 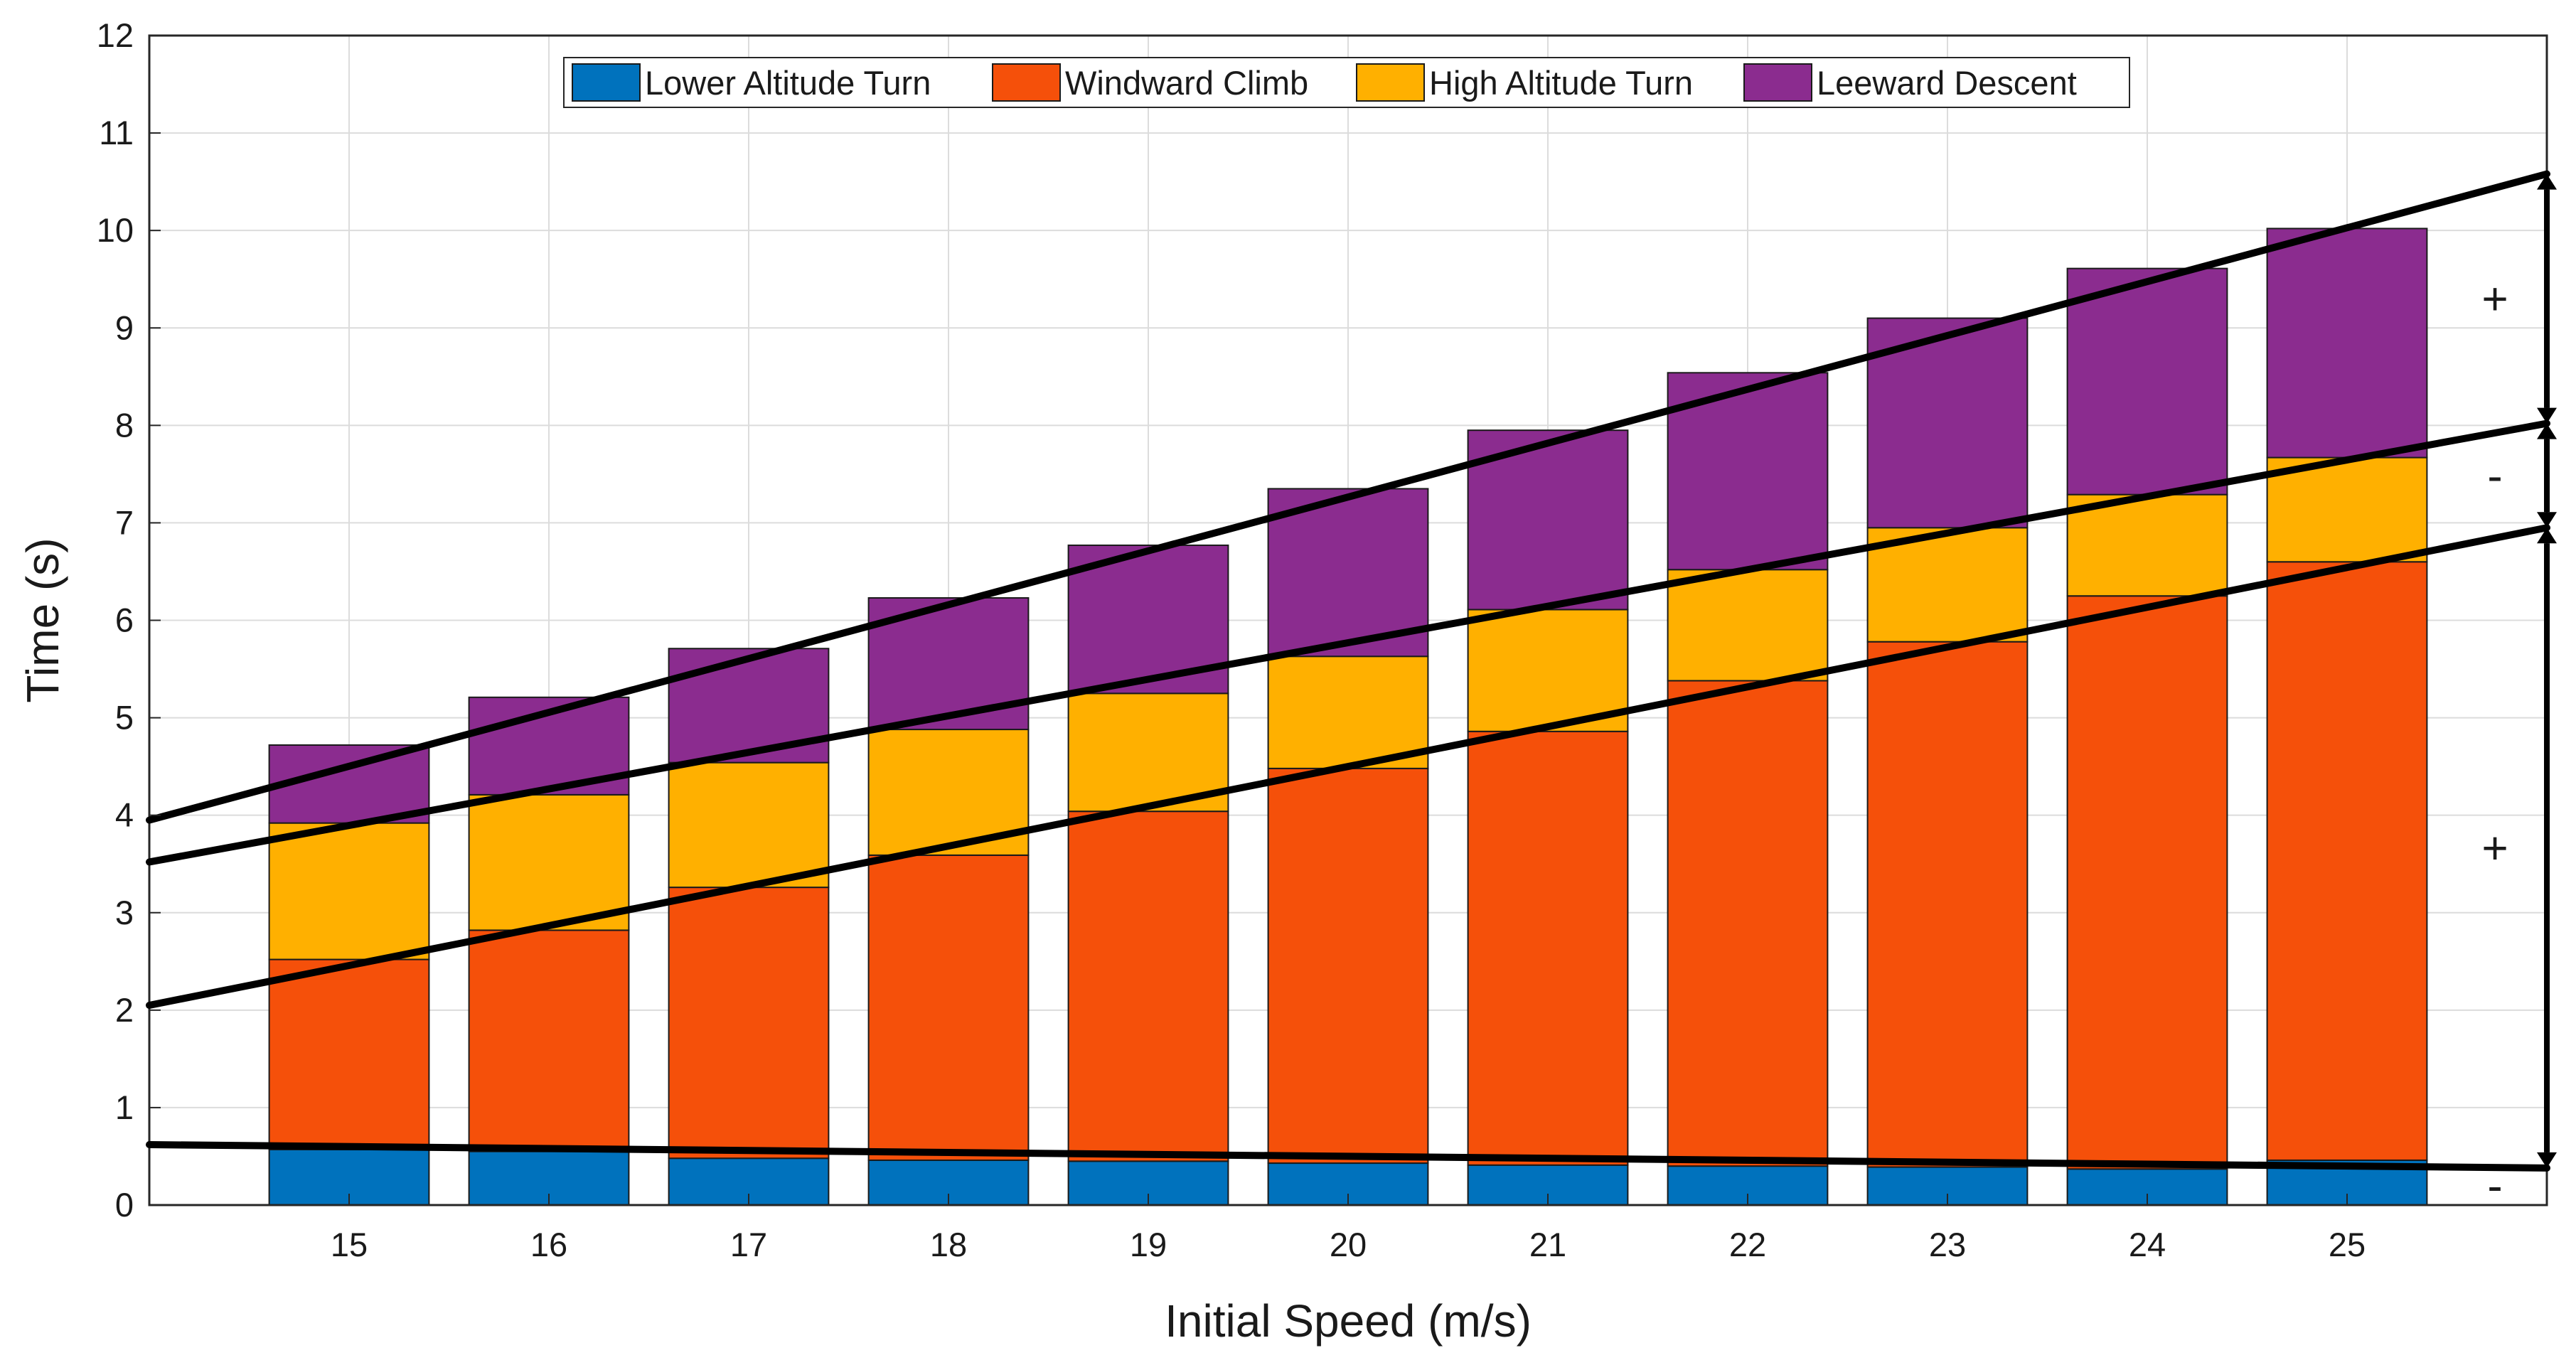 I want to click on x-tick-label: 21, so click(x=1547, y=1244).